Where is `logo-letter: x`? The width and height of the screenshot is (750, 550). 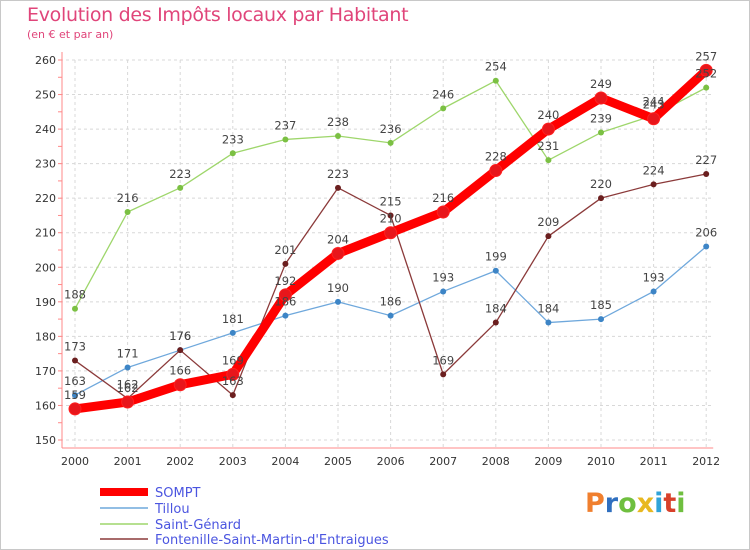 logo-letter: x is located at coordinates (645, 503).